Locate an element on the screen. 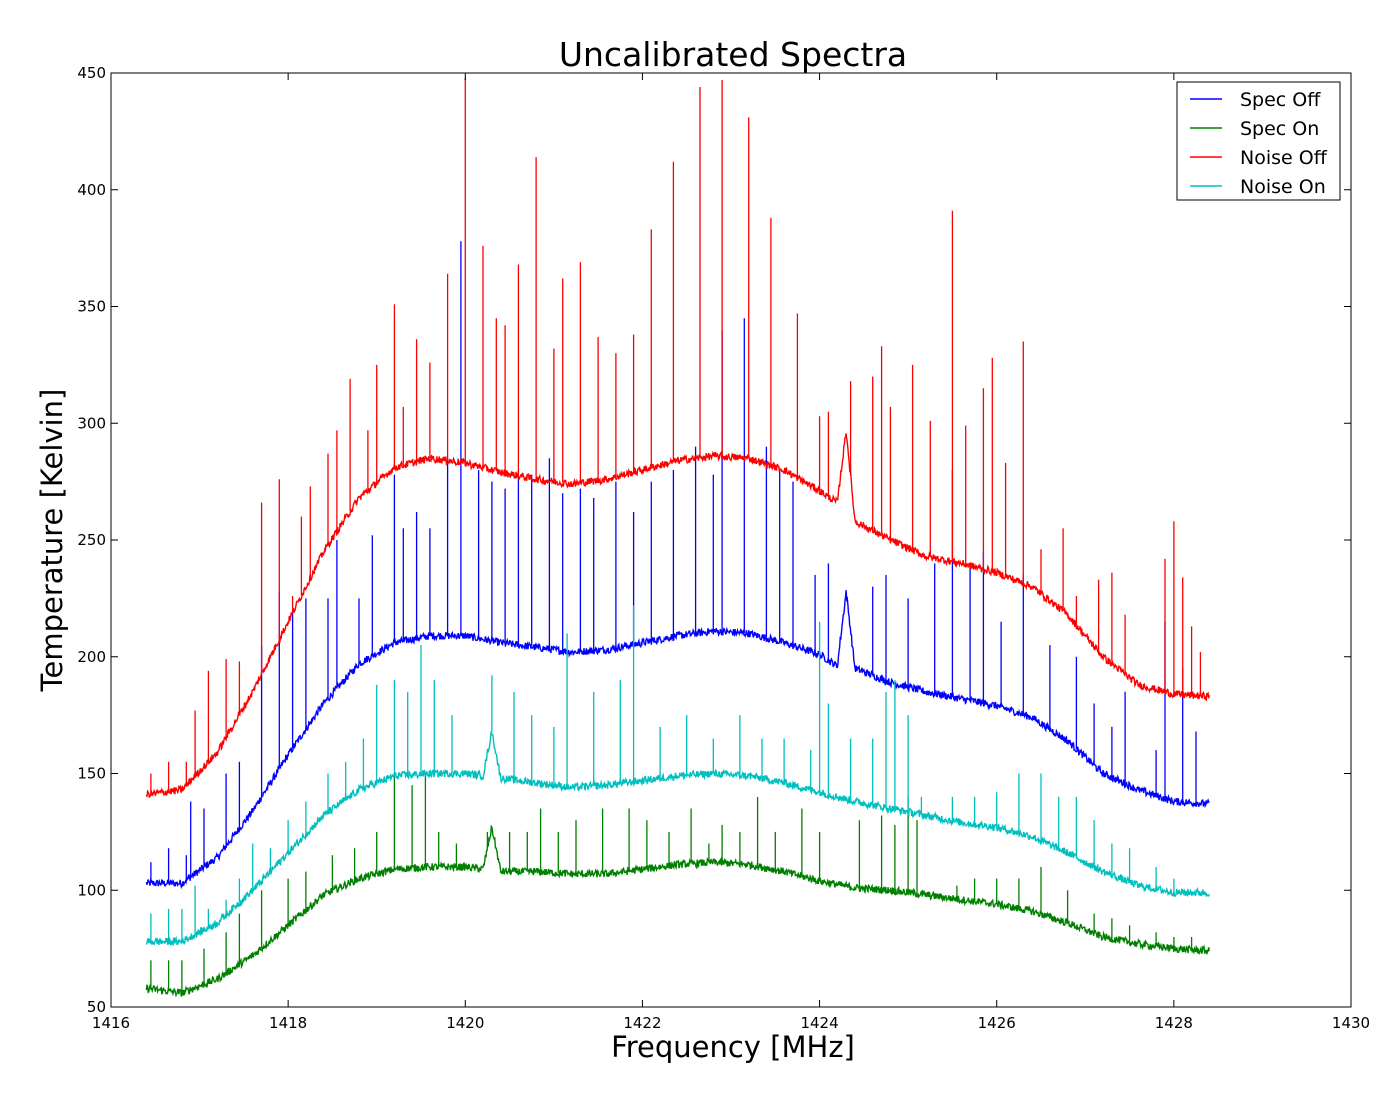 The image size is (1399, 1099). y-axis-title: Temperature [Kelvin] is located at coordinates (52, 541).